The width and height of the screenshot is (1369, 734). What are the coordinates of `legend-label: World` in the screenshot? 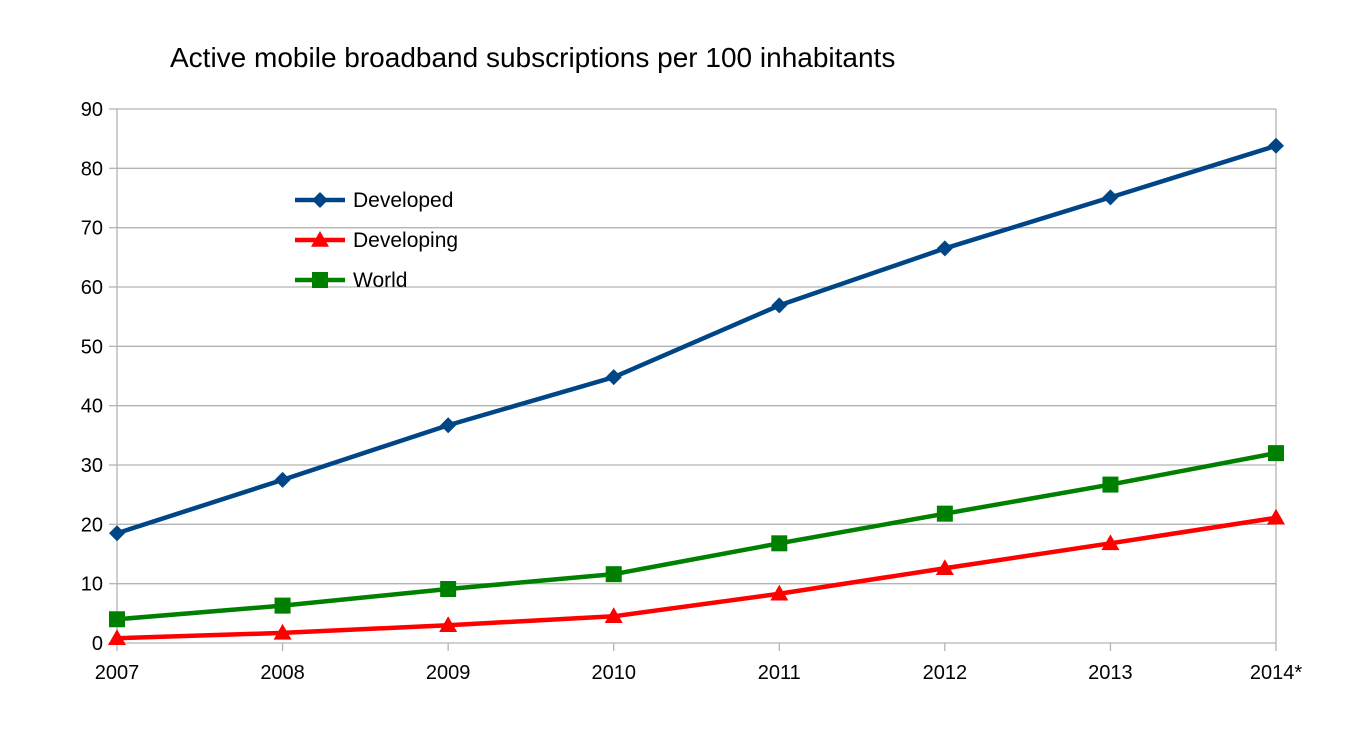 It's located at (380, 280).